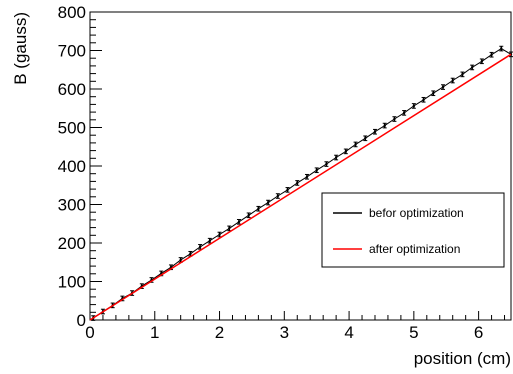 This screenshot has height=374, width=513. Describe the element at coordinates (154, 332) in the screenshot. I see `x-tick-label: 1` at that location.